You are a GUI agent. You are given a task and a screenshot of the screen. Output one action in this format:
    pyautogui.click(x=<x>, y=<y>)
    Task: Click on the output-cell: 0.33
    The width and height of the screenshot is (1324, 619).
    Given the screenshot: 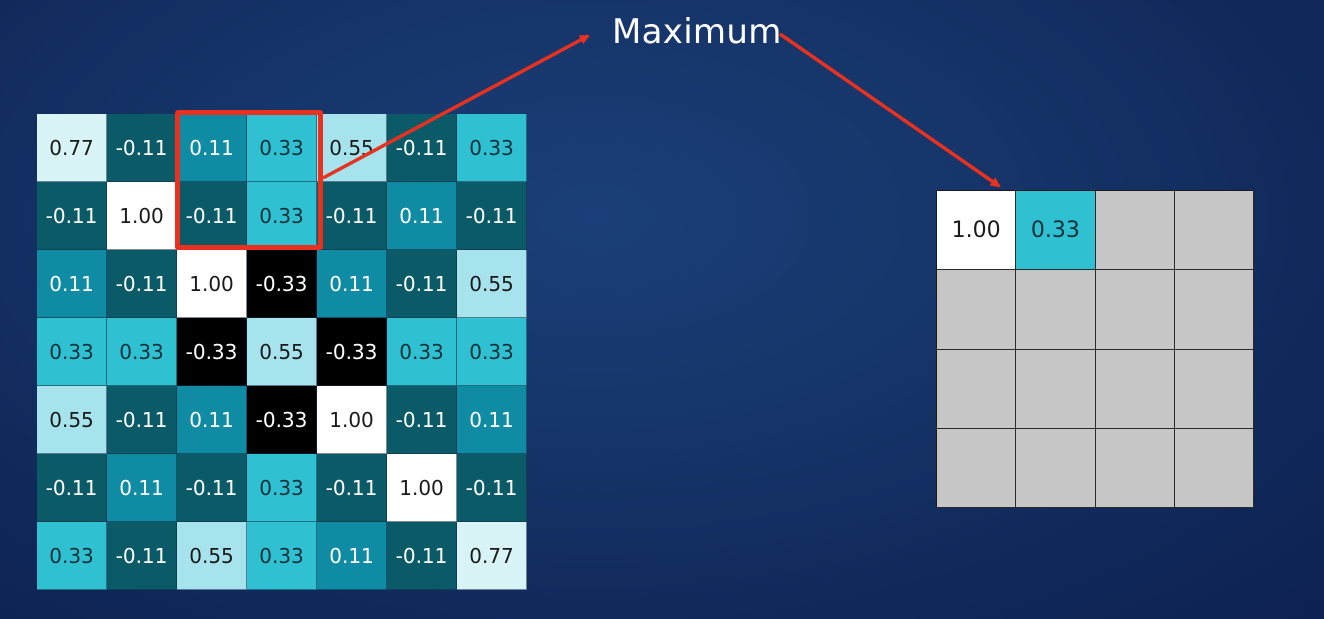 What is the action you would take?
    pyautogui.click(x=1056, y=231)
    